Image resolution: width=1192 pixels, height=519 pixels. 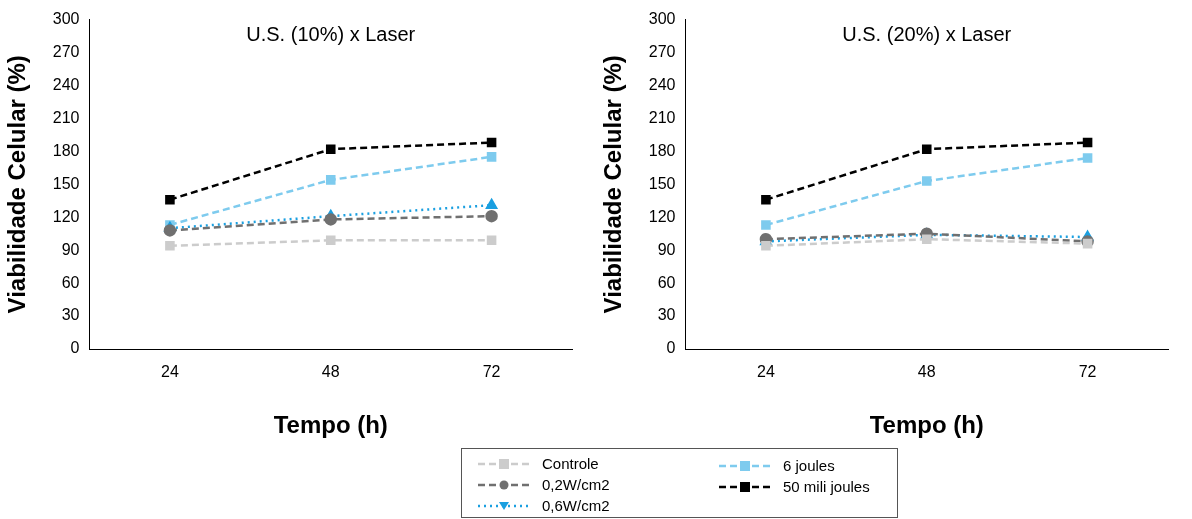 I want to click on legend-label: 50 mili joules, so click(x=826, y=486).